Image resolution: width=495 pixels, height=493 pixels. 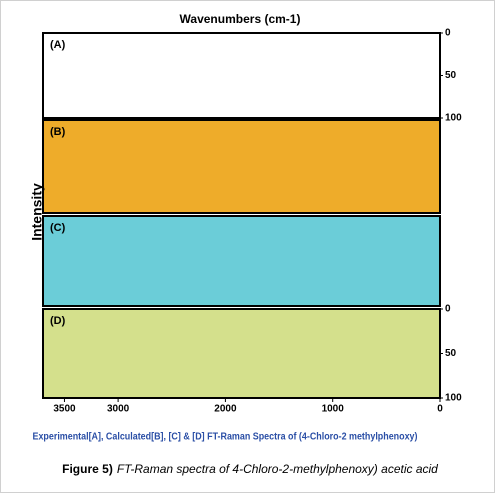 I want to click on x-tick-label: 0, so click(x=440, y=409).